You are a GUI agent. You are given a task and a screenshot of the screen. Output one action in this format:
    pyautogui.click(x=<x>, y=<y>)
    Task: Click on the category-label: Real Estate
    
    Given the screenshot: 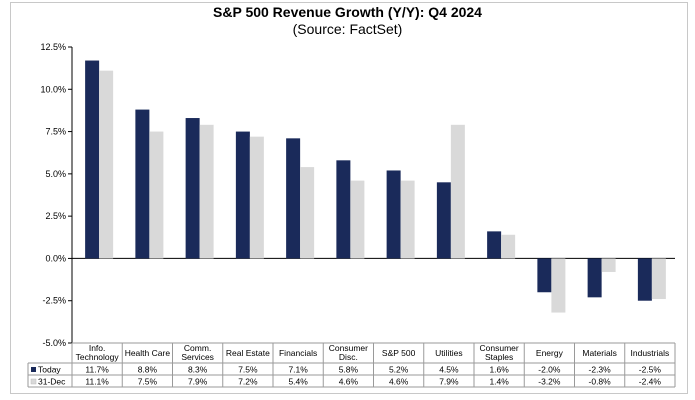 What is the action you would take?
    pyautogui.click(x=248, y=353)
    